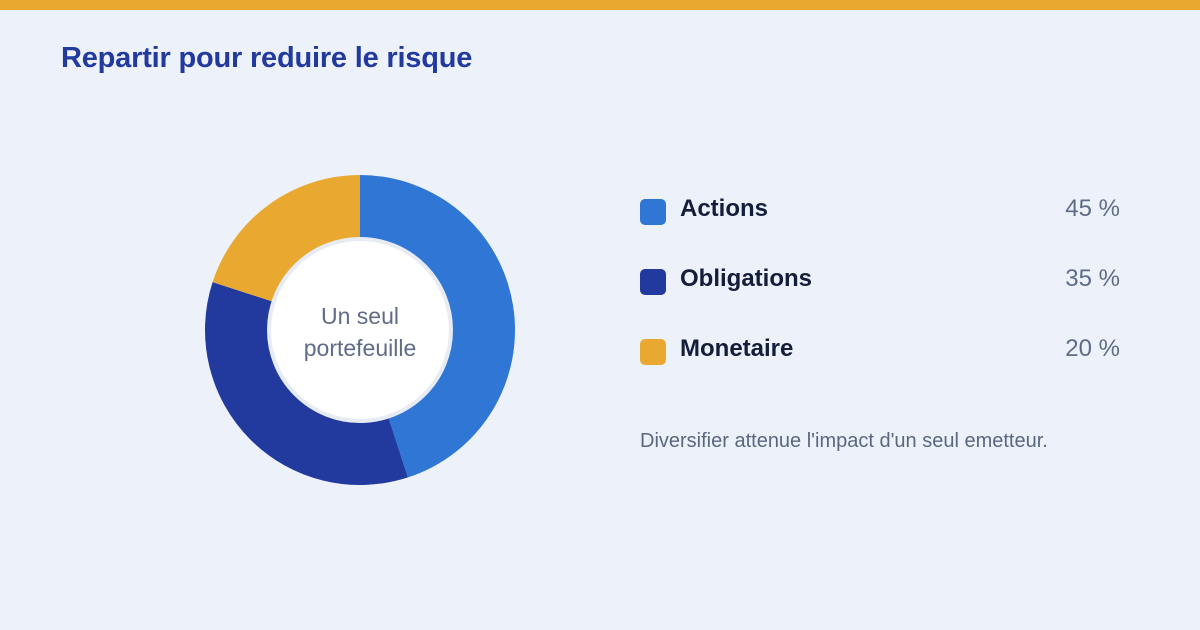 This screenshot has width=1200, height=630. I want to click on legend-label-actions: Actions, so click(724, 208).